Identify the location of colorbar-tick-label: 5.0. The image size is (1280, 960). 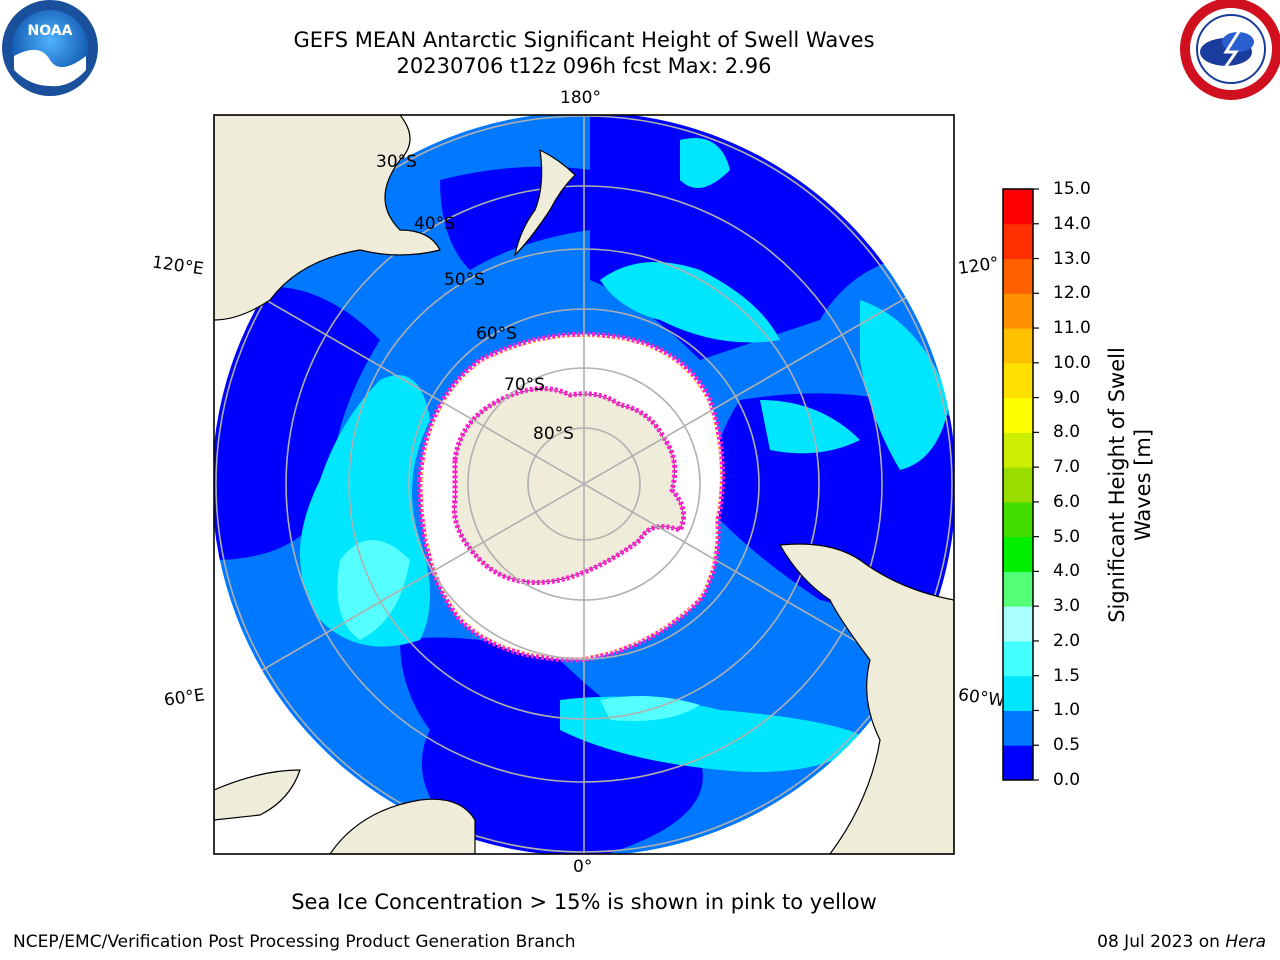
(1067, 536).